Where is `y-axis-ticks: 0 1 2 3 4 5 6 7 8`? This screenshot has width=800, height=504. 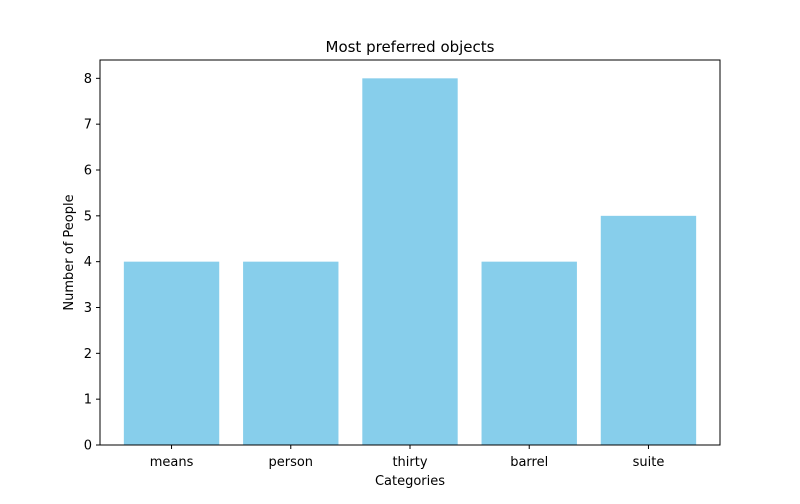 y-axis-ticks: 0 1 2 3 4 5 6 7 8 is located at coordinates (92, 263).